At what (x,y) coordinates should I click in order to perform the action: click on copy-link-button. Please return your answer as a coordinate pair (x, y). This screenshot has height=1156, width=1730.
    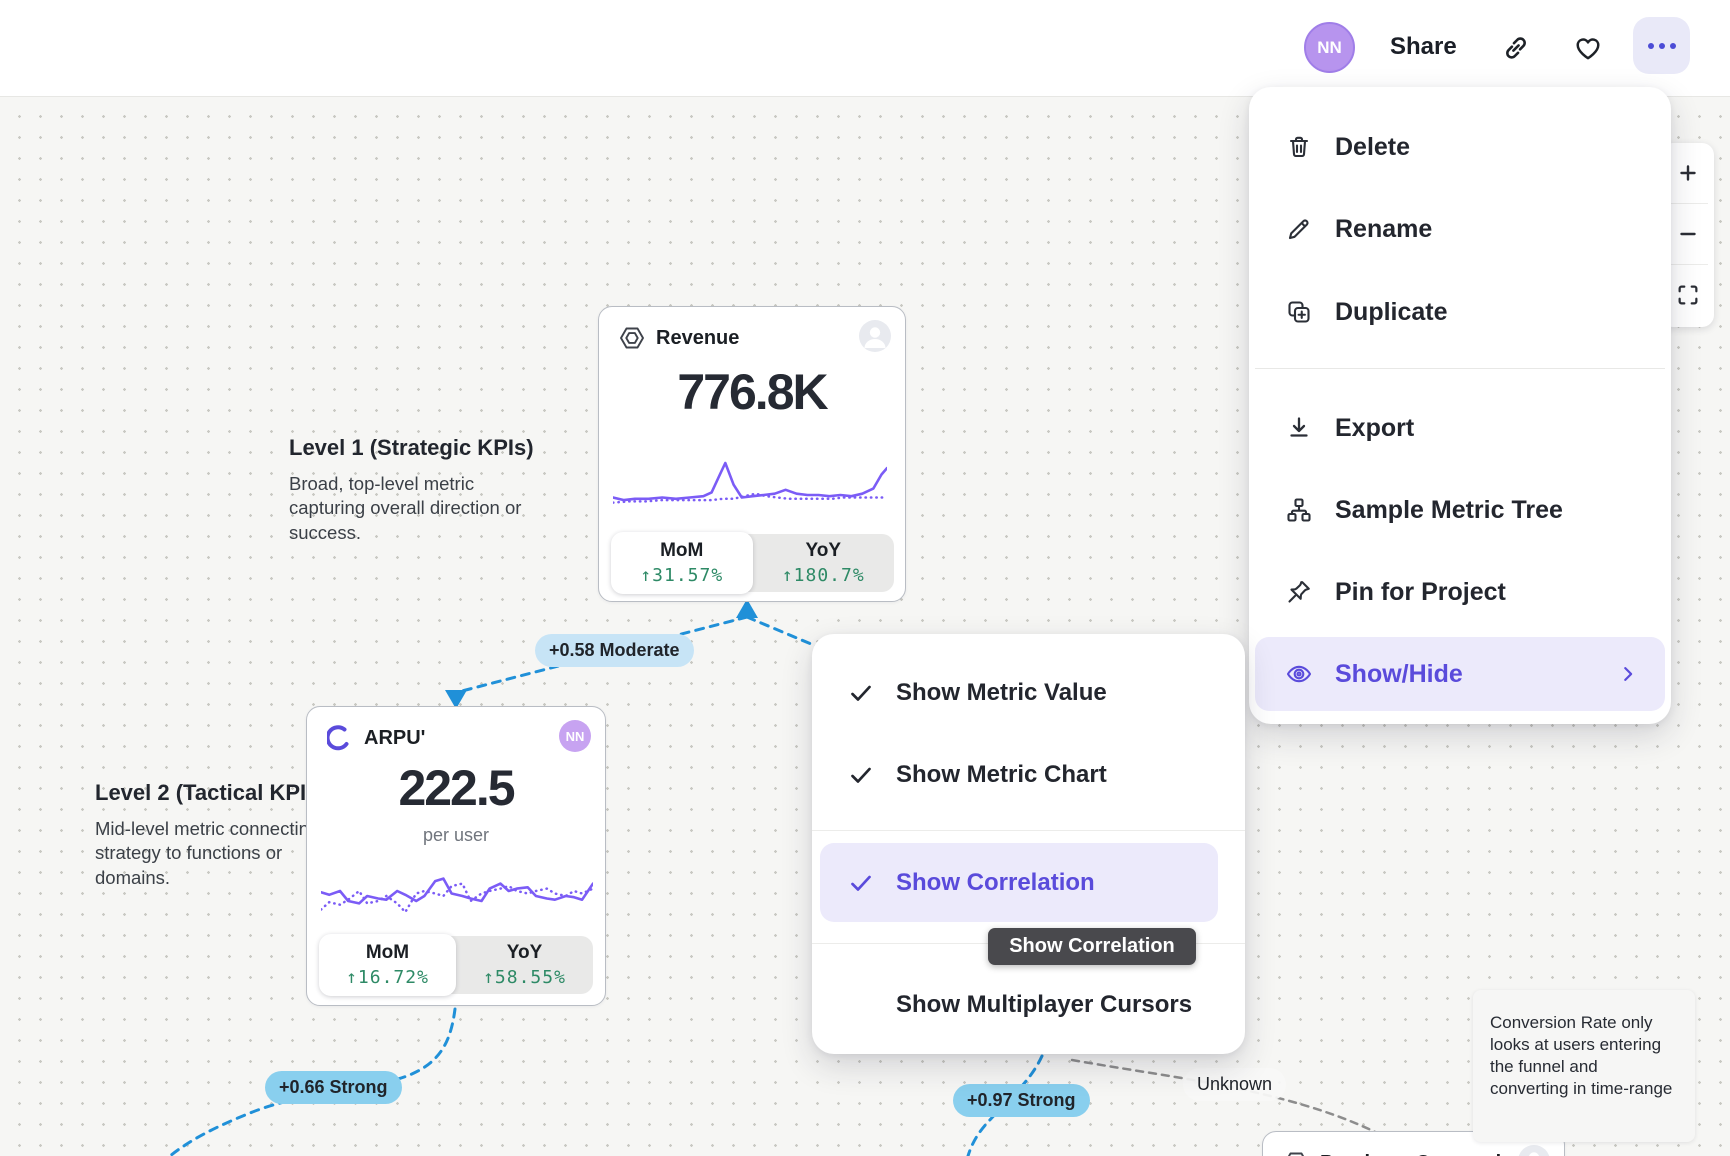
    Looking at the image, I should click on (1516, 48).